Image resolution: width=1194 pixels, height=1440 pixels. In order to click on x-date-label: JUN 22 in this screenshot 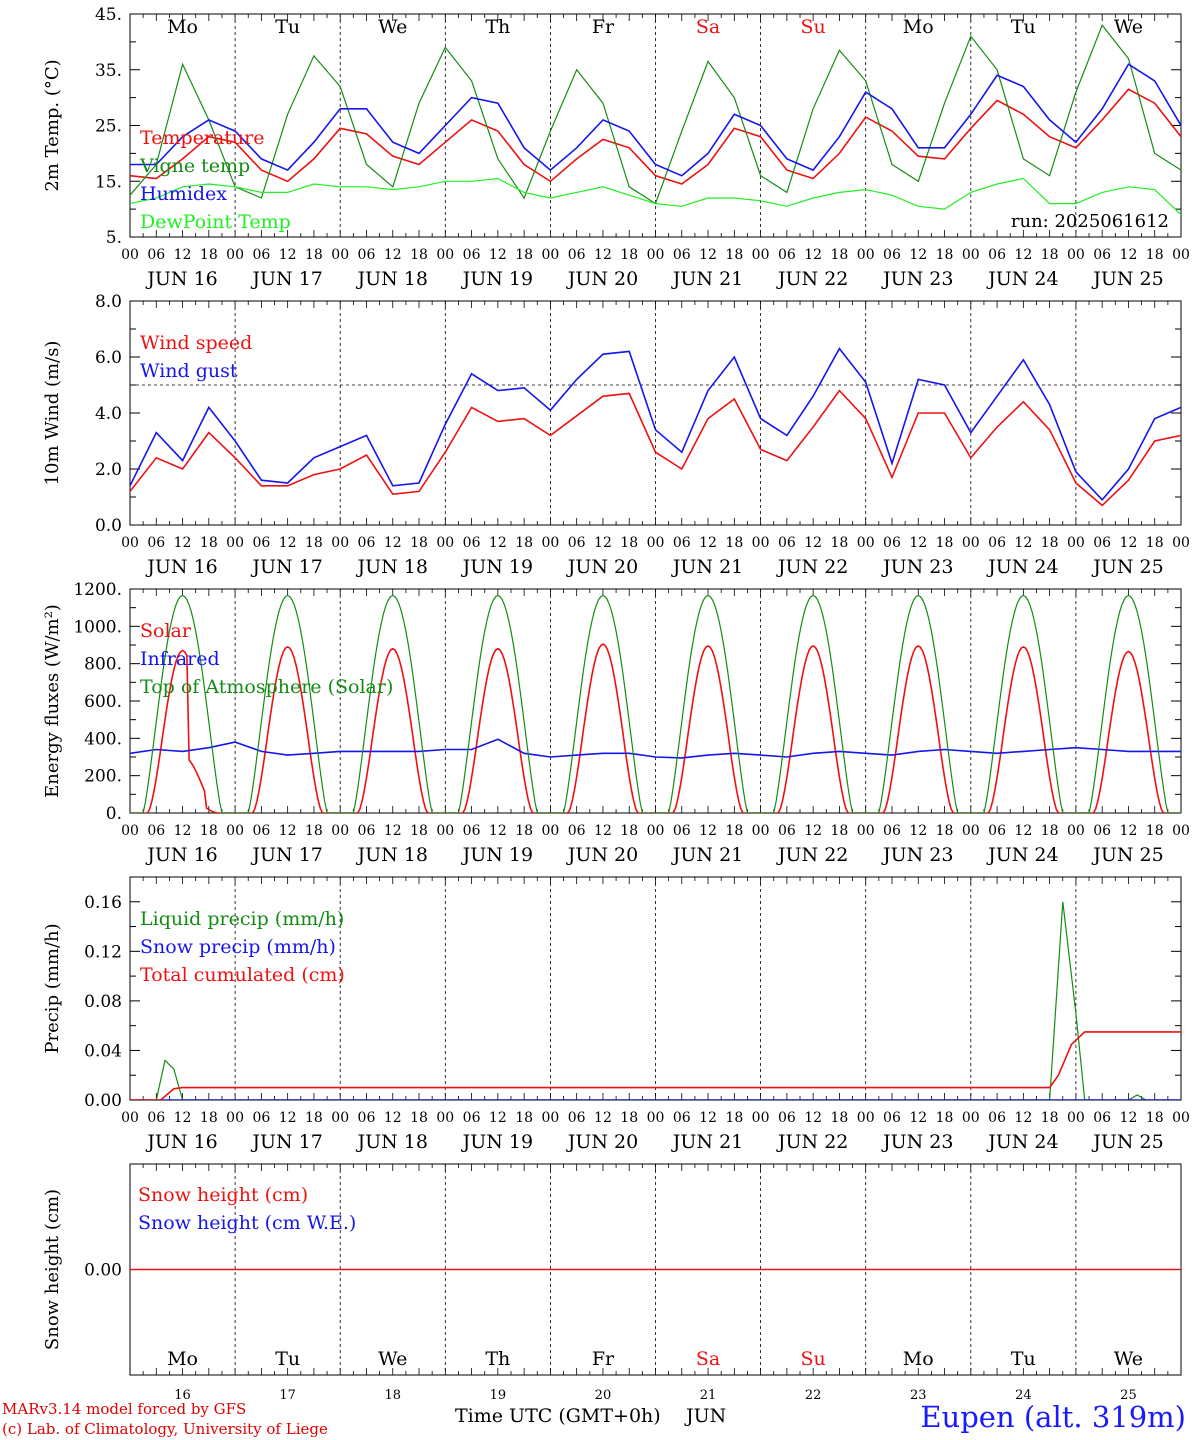, I will do `click(812, 855)`.